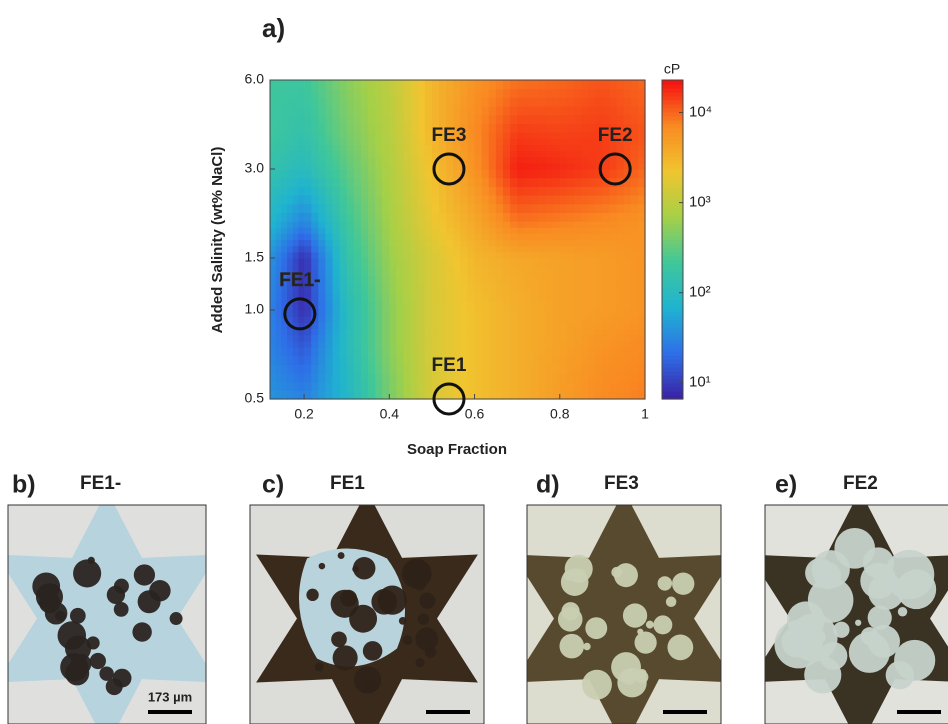  What do you see at coordinates (457, 449) in the screenshot?
I see `x-axis-label: Soap Fraction` at bounding box center [457, 449].